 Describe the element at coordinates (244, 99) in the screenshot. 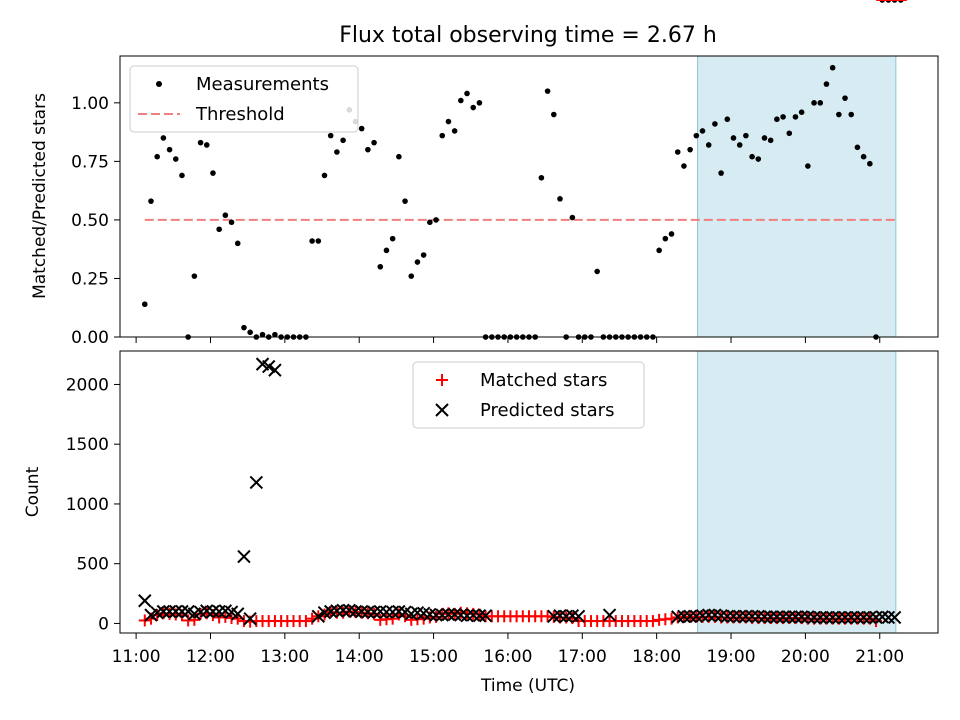

I see `top-legend: Measurements Threshold` at that location.